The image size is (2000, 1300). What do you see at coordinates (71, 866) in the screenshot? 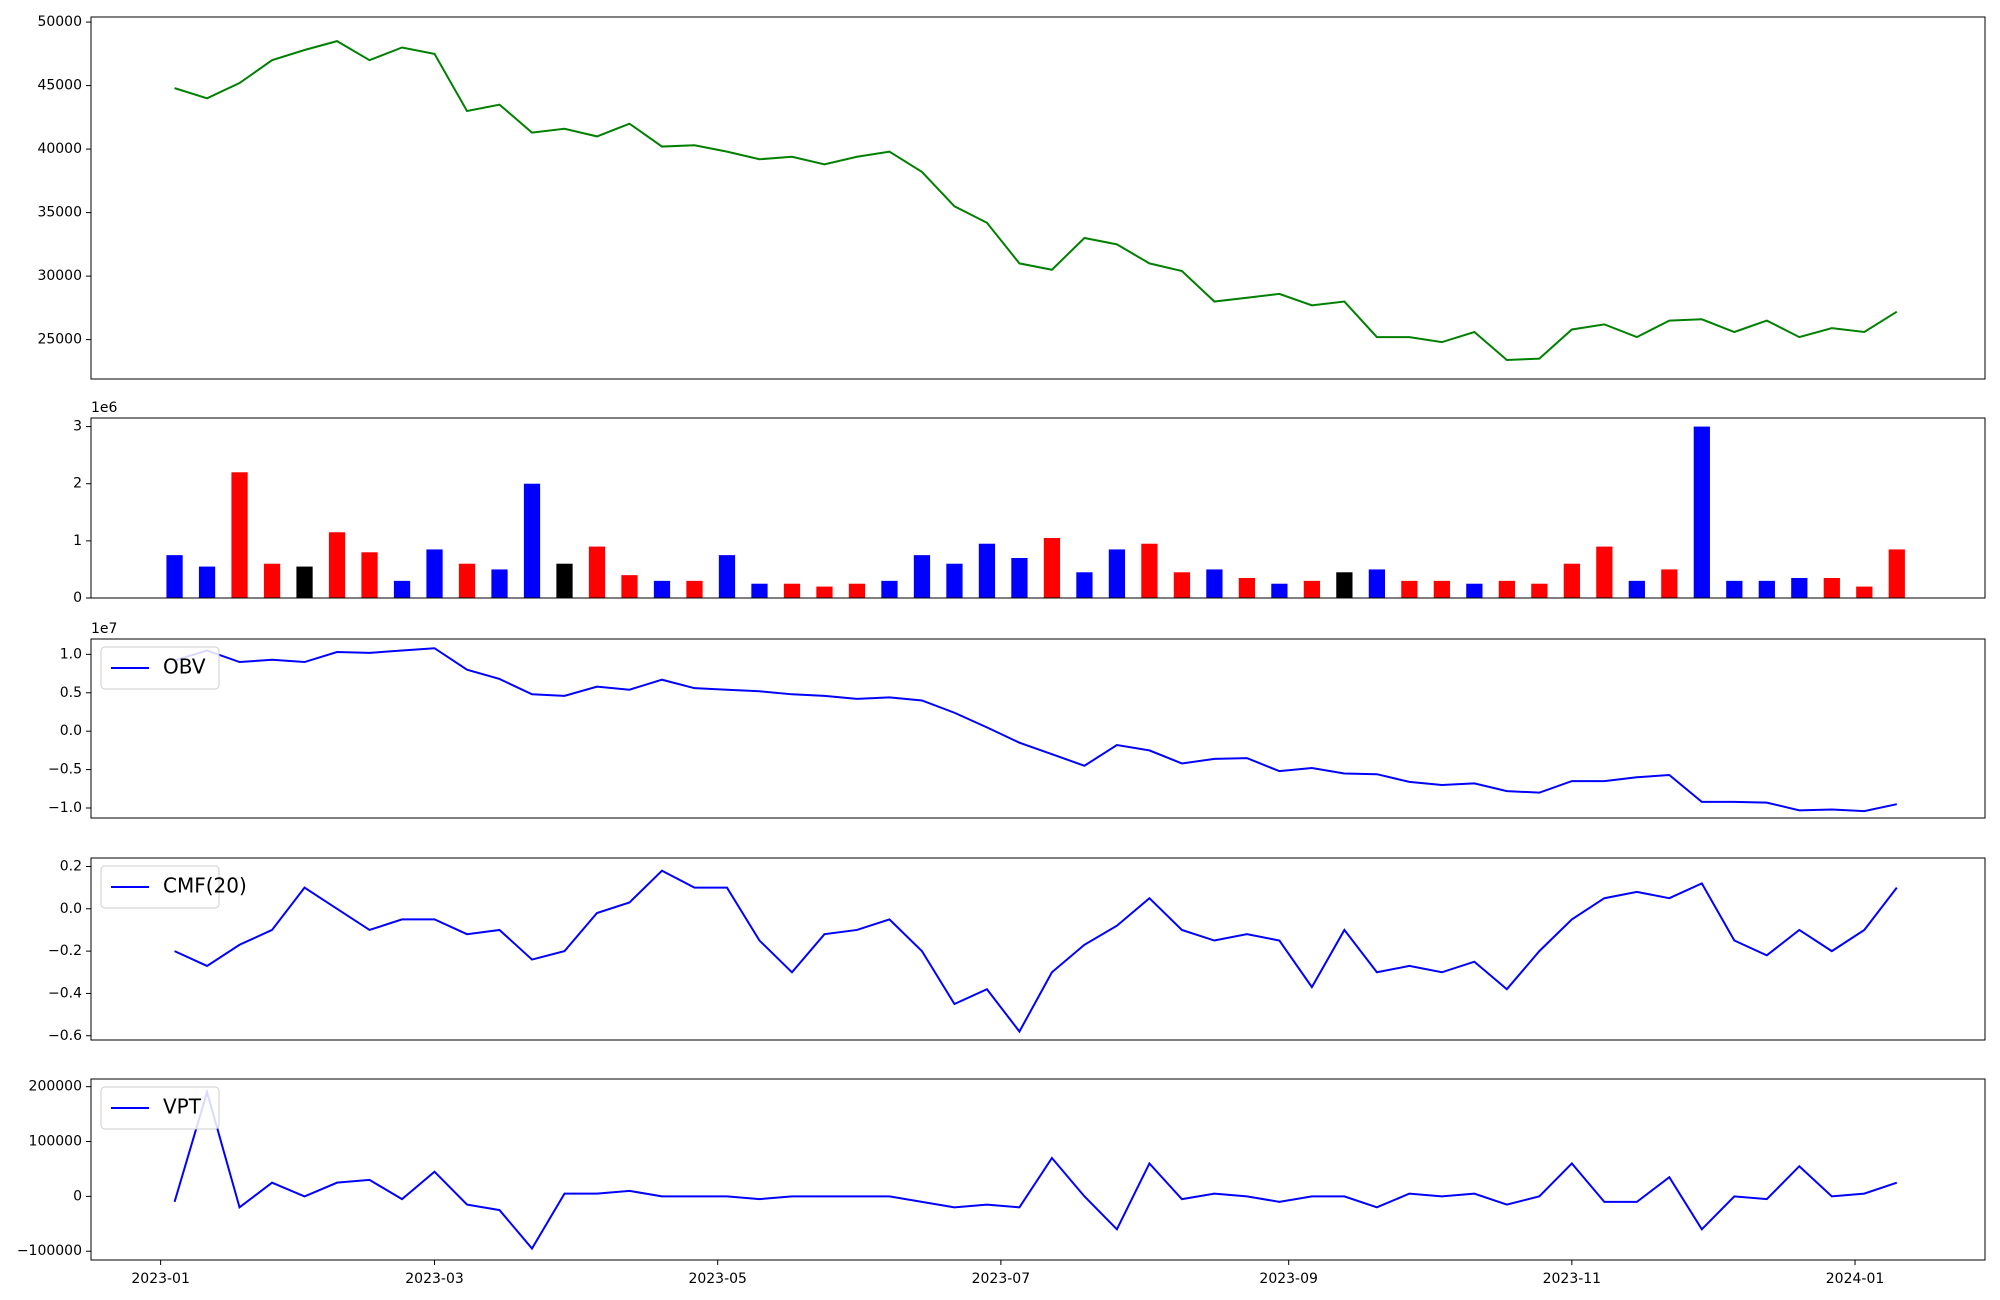
I see `y-tick-label: 0.2` at bounding box center [71, 866].